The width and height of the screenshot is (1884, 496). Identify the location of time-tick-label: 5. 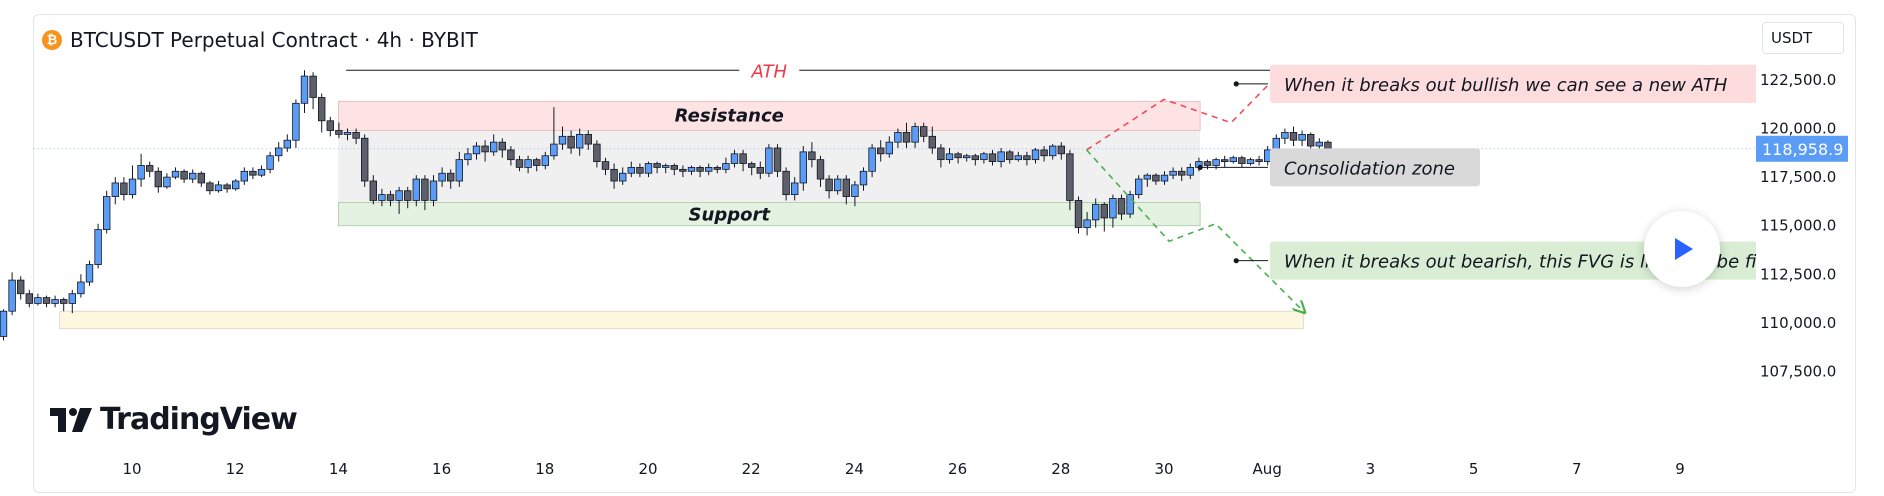
(1474, 469).